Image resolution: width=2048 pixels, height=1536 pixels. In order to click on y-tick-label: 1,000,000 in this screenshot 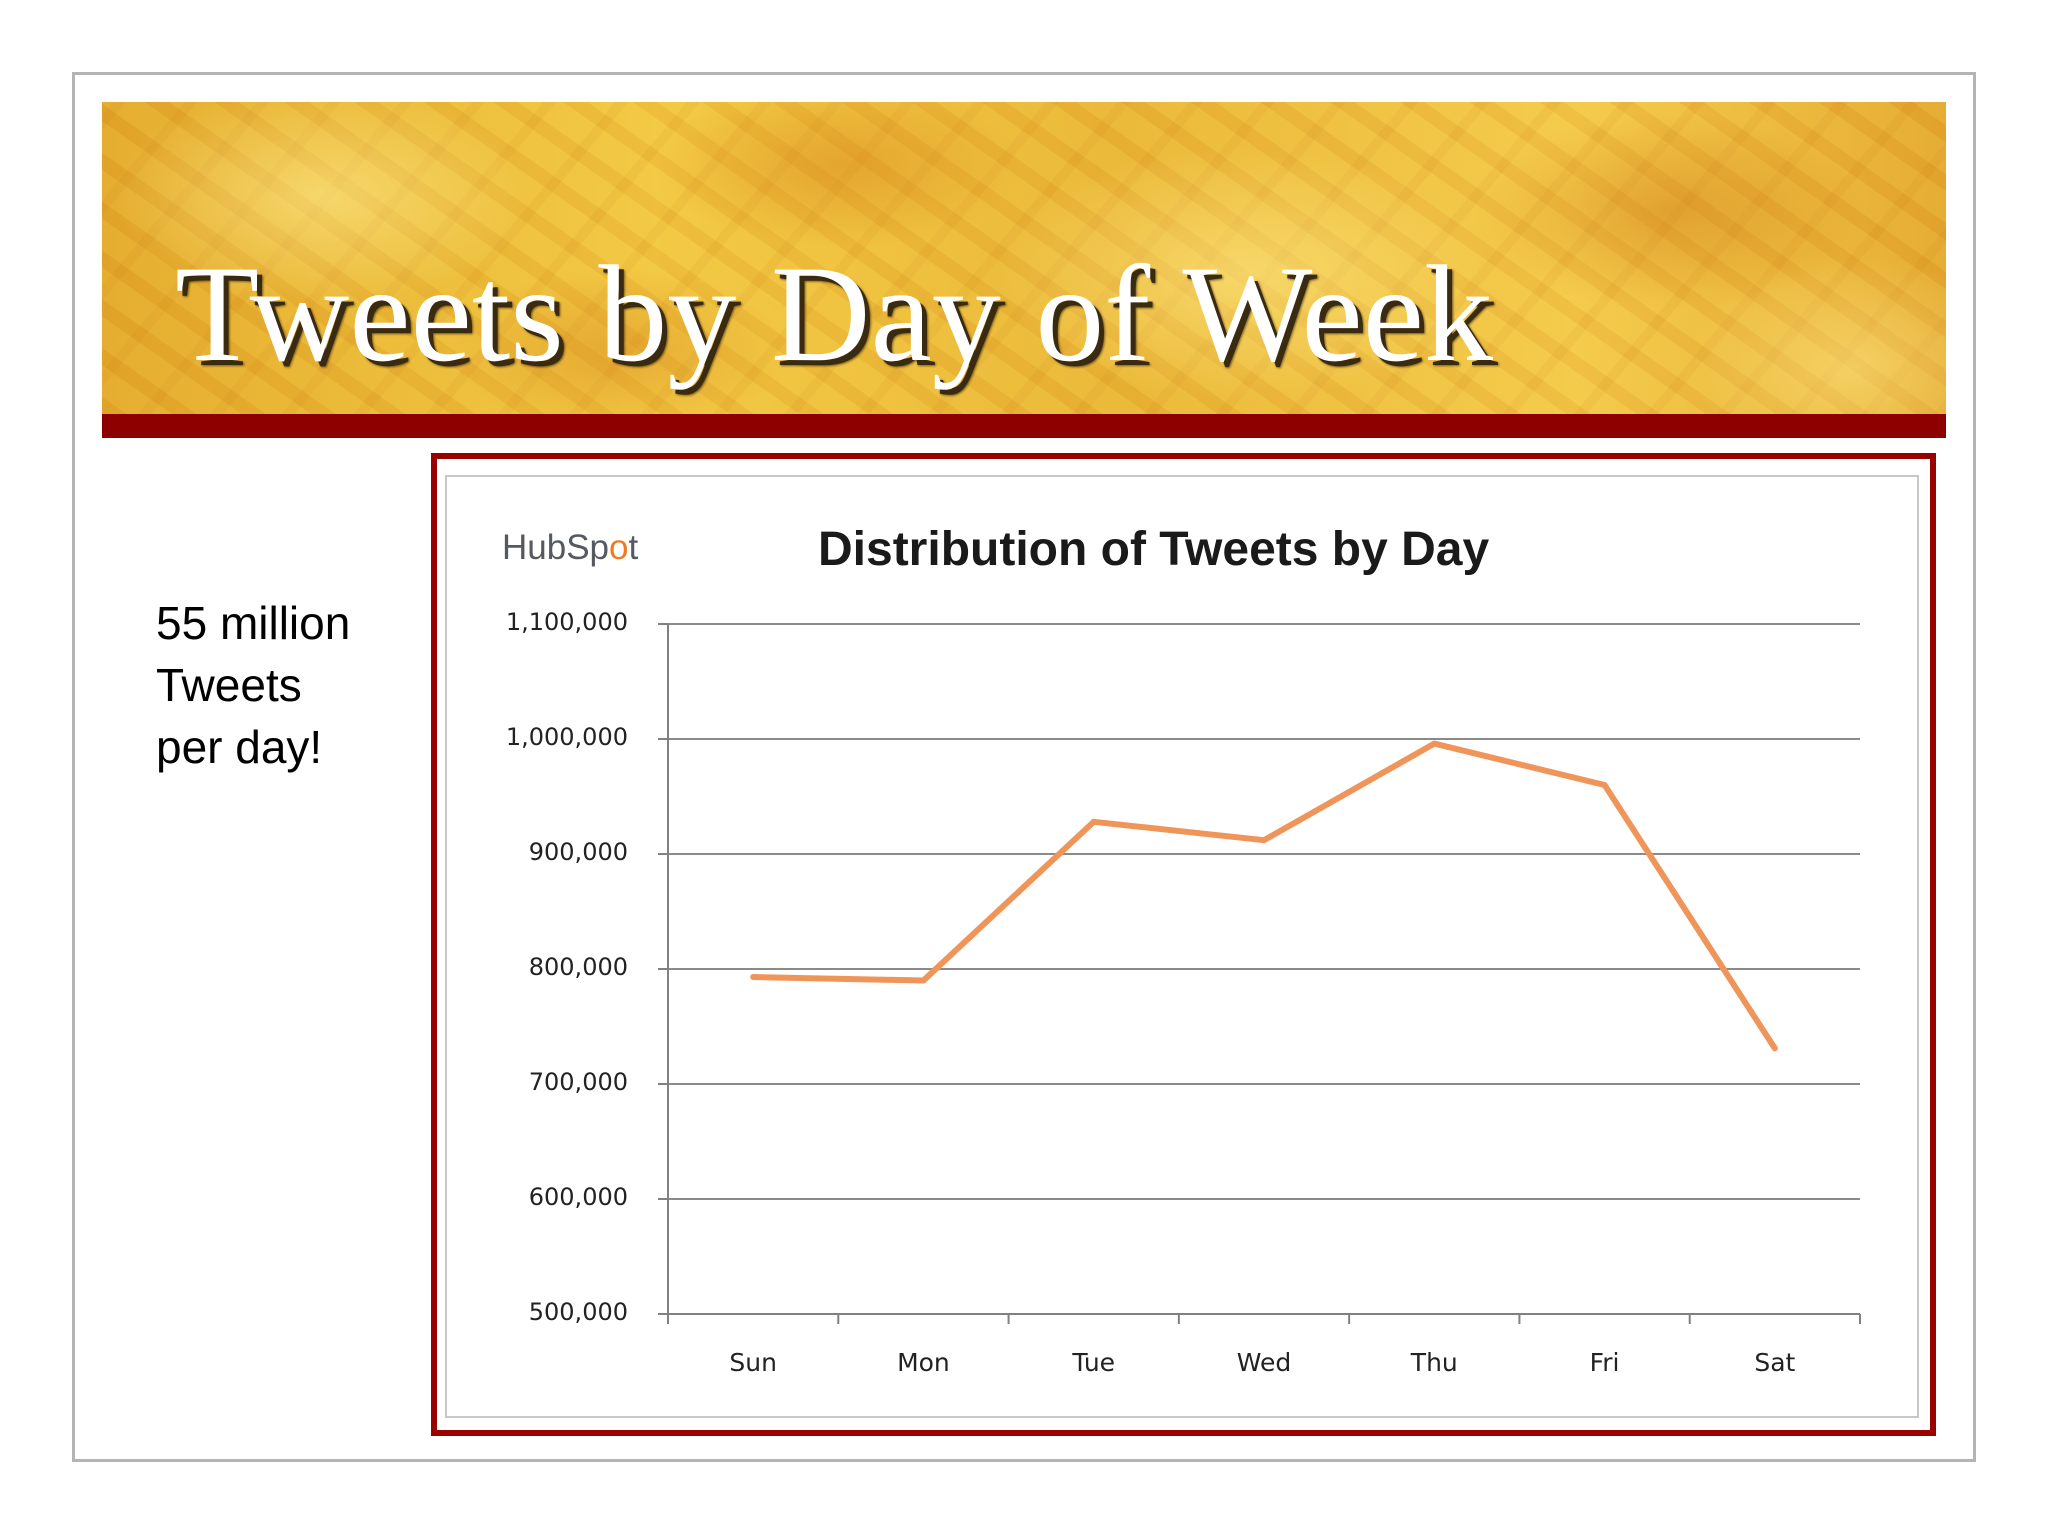, I will do `click(566, 737)`.